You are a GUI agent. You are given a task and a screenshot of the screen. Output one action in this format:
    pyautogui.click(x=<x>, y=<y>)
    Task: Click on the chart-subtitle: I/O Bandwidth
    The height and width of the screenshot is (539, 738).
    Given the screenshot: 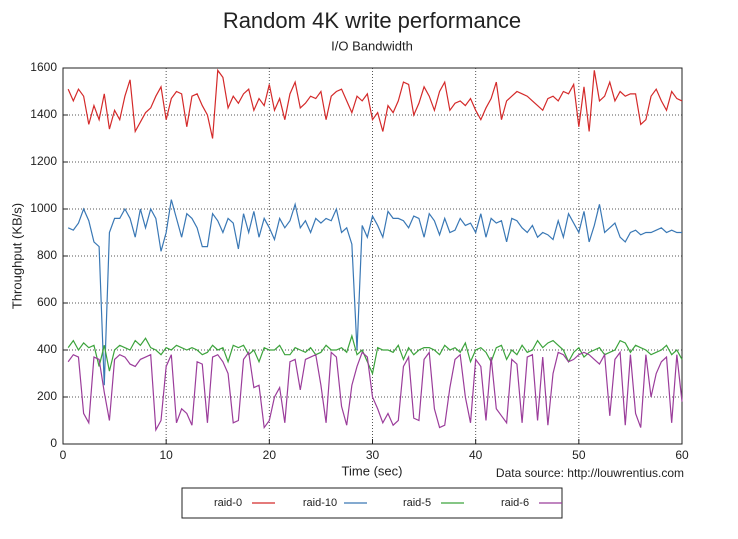 What is the action you would take?
    pyautogui.click(x=372, y=45)
    